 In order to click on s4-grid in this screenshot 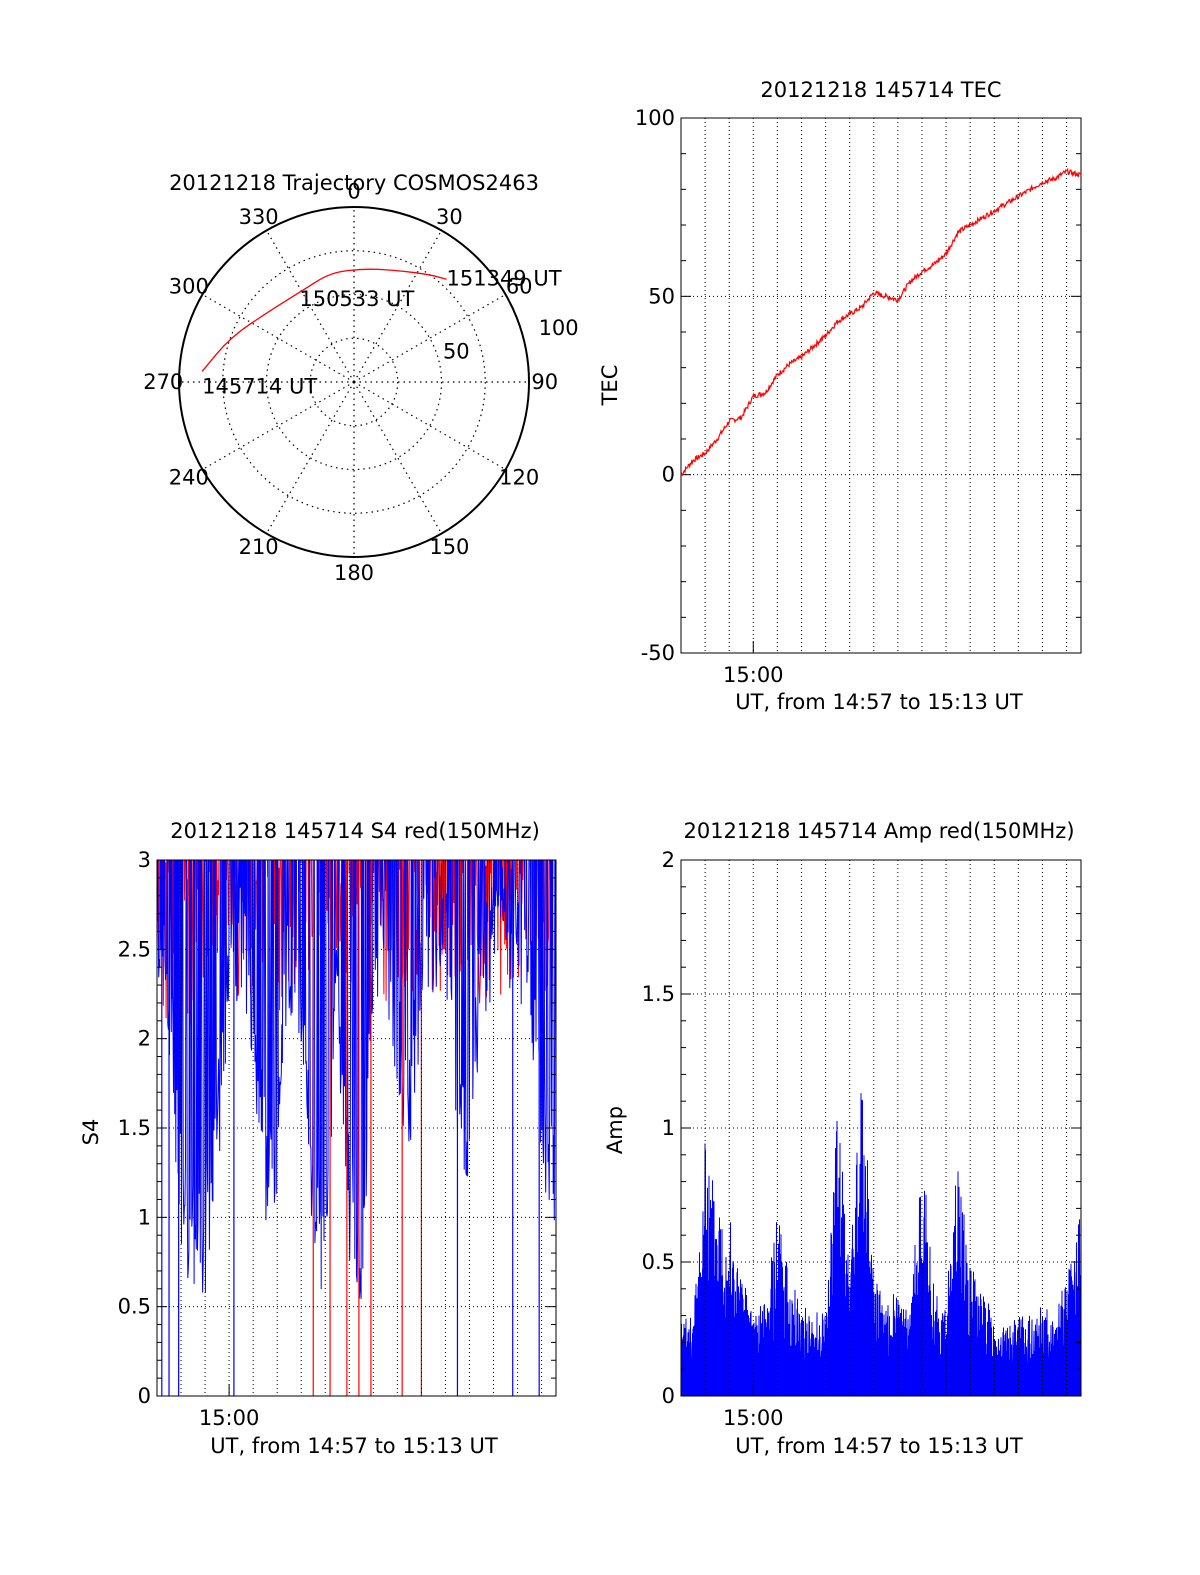, I will do `click(356, 1128)`.